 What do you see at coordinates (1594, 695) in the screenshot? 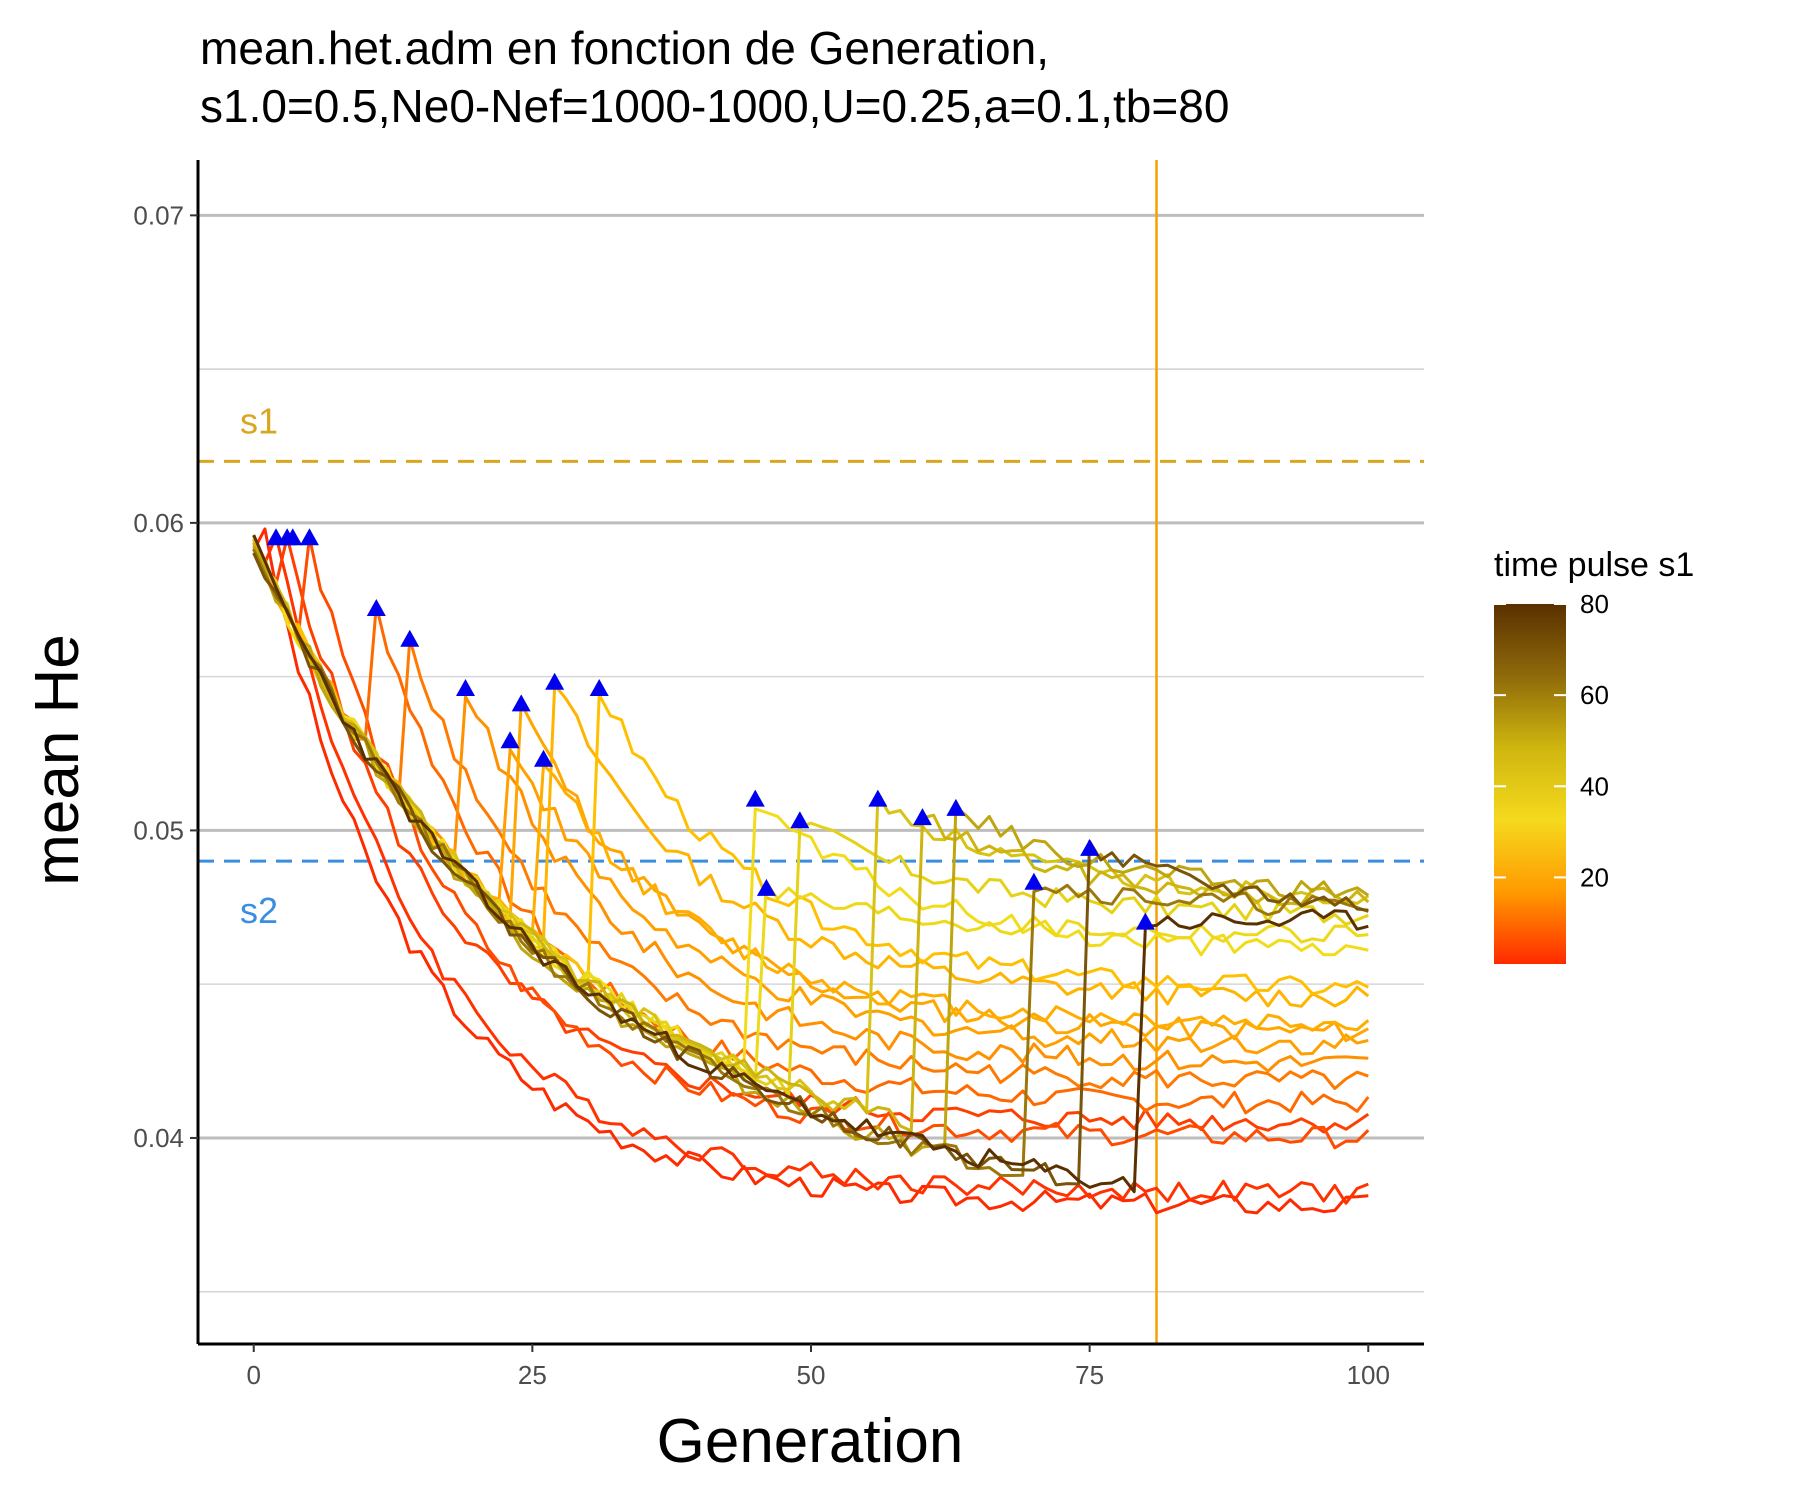
I see `colorbar-tick-label-2: 60` at bounding box center [1594, 695].